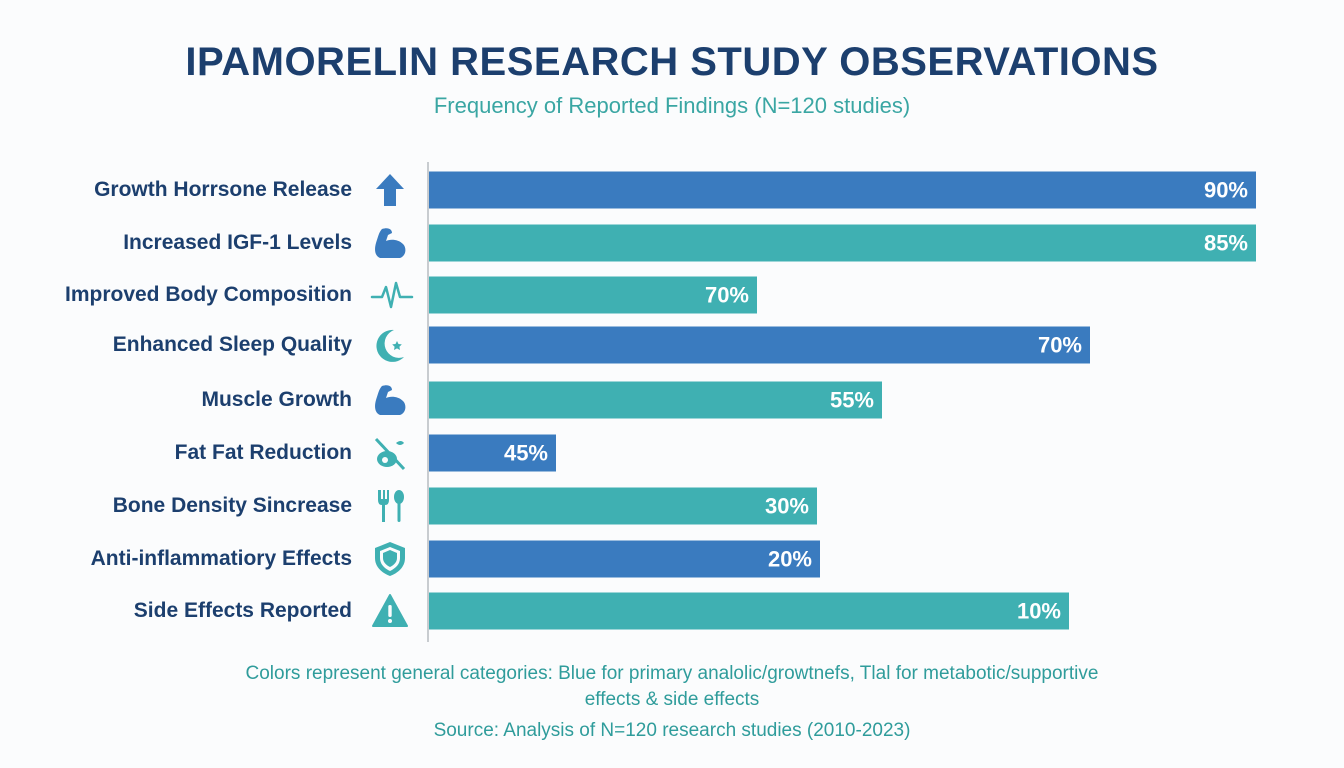 Image resolution: width=1344 pixels, height=768 pixels. Describe the element at coordinates (208, 294) in the screenshot. I see `category-label: Improved Body Composition` at that location.